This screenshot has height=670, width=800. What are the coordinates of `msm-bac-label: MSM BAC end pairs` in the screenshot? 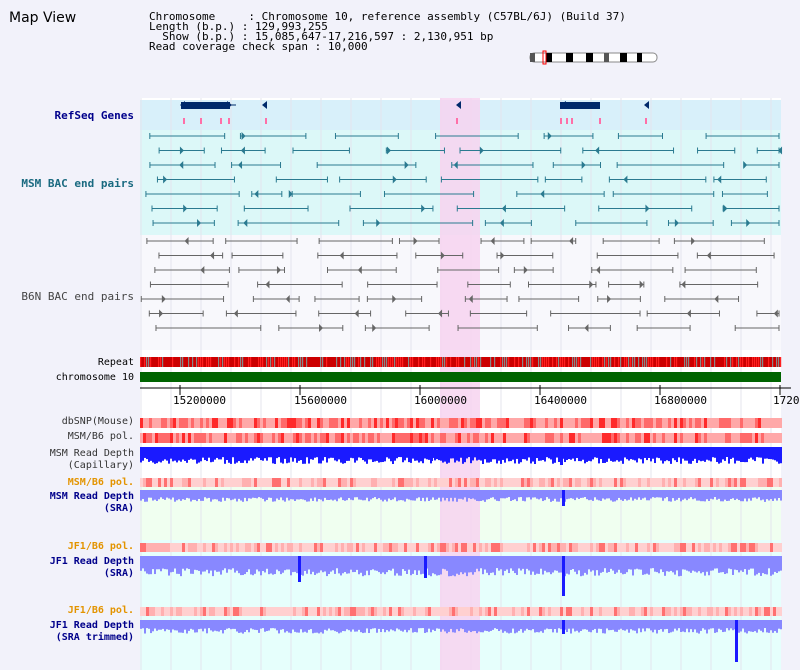 It's located at (77, 183).